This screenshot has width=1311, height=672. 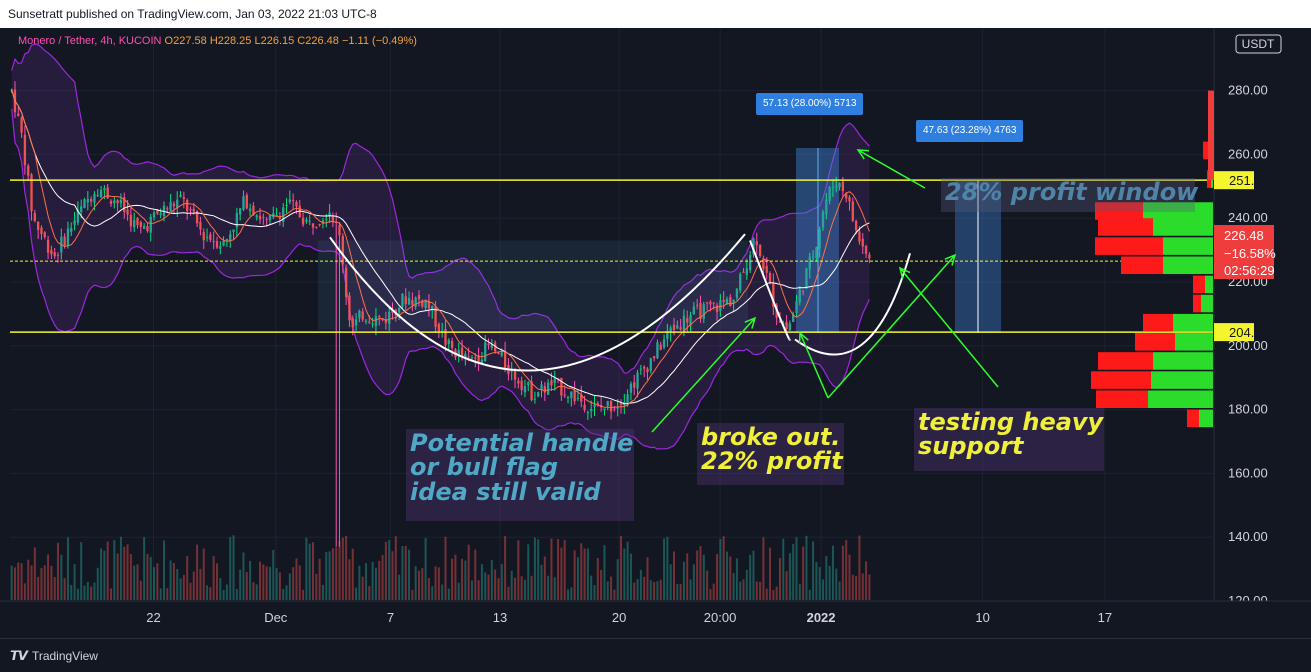 I want to click on profile-buy, so click(x=1207, y=303).